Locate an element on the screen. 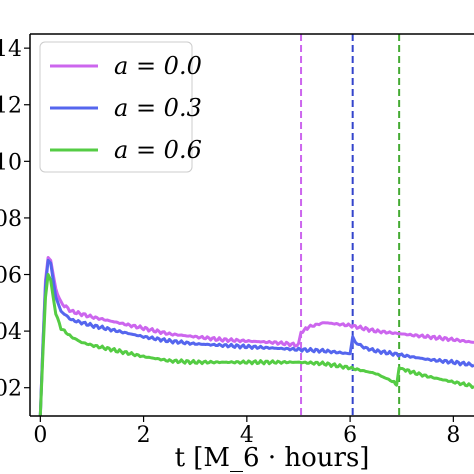  y-tick-label: 08 is located at coordinates (11, 219).